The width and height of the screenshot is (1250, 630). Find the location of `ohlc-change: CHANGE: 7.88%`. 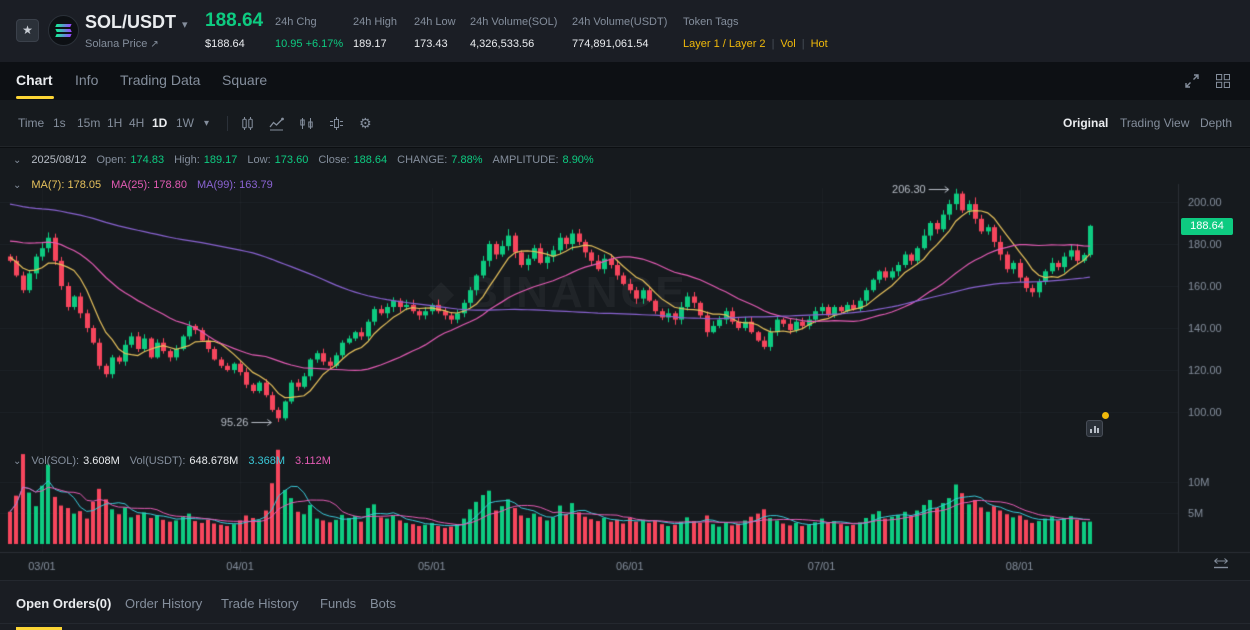

ohlc-change: CHANGE: 7.88% is located at coordinates (440, 160).